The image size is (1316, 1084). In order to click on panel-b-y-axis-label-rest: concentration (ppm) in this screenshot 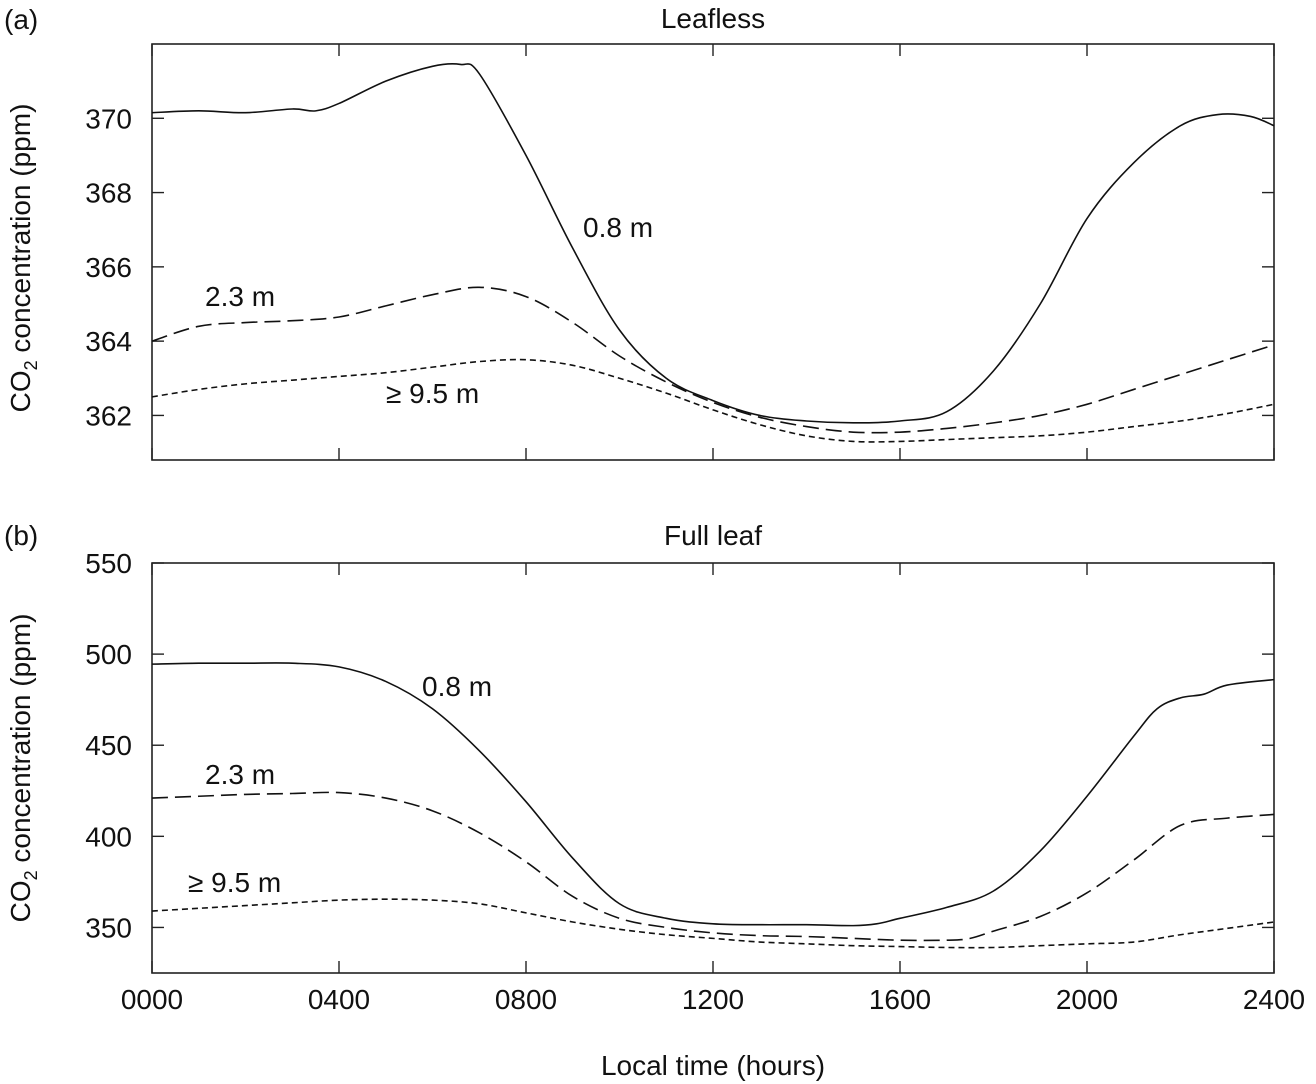, I will do `click(20, 742)`.